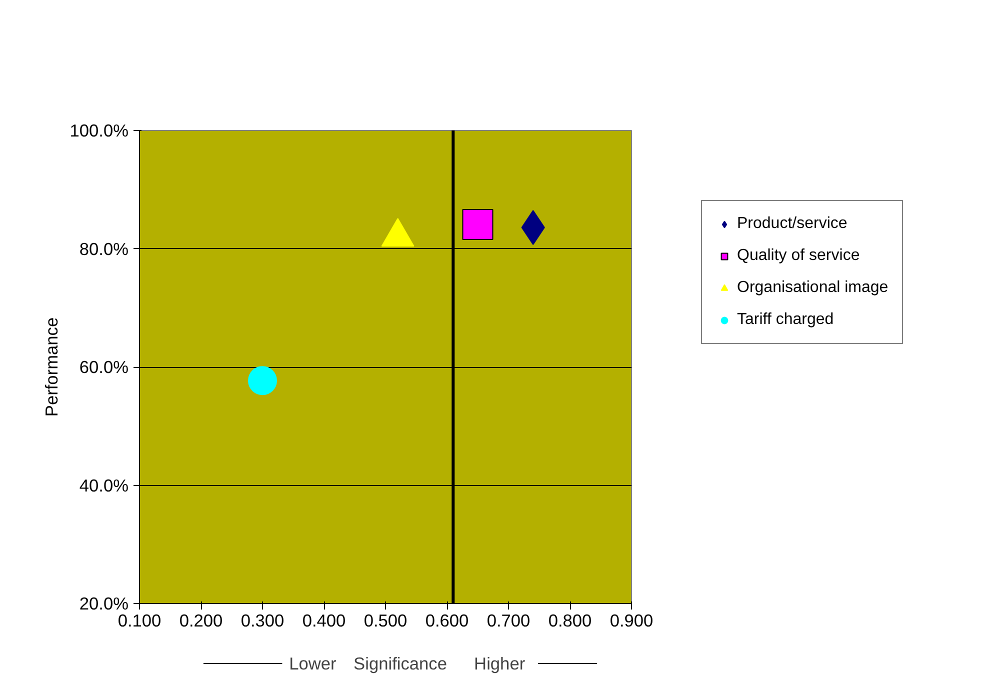 The image size is (1000, 695). What do you see at coordinates (313, 664) in the screenshot?
I see `text: Lower` at bounding box center [313, 664].